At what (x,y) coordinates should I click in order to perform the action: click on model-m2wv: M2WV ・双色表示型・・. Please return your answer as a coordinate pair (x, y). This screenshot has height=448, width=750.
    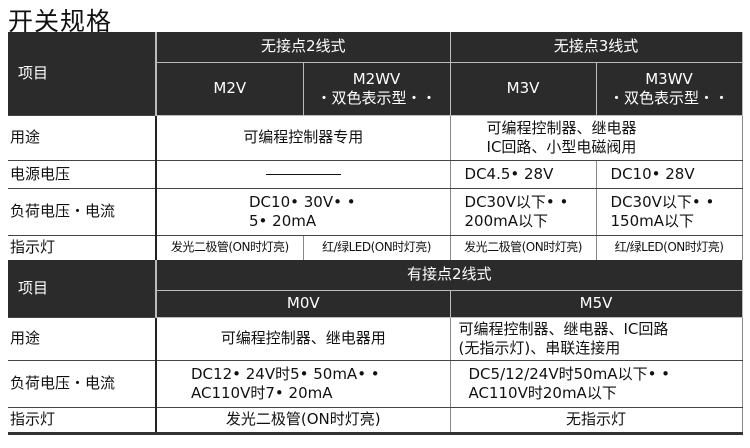
    Looking at the image, I should click on (376, 89).